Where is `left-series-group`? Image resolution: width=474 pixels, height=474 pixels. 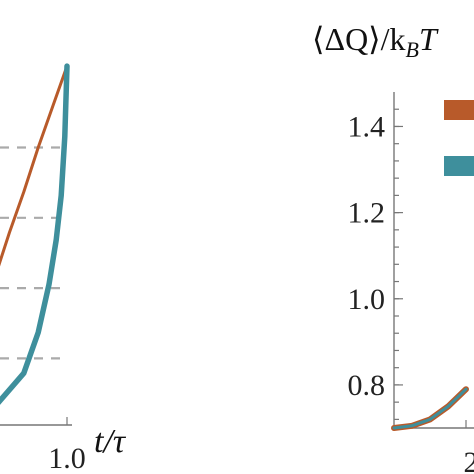 left-series-group is located at coordinates (35, 234).